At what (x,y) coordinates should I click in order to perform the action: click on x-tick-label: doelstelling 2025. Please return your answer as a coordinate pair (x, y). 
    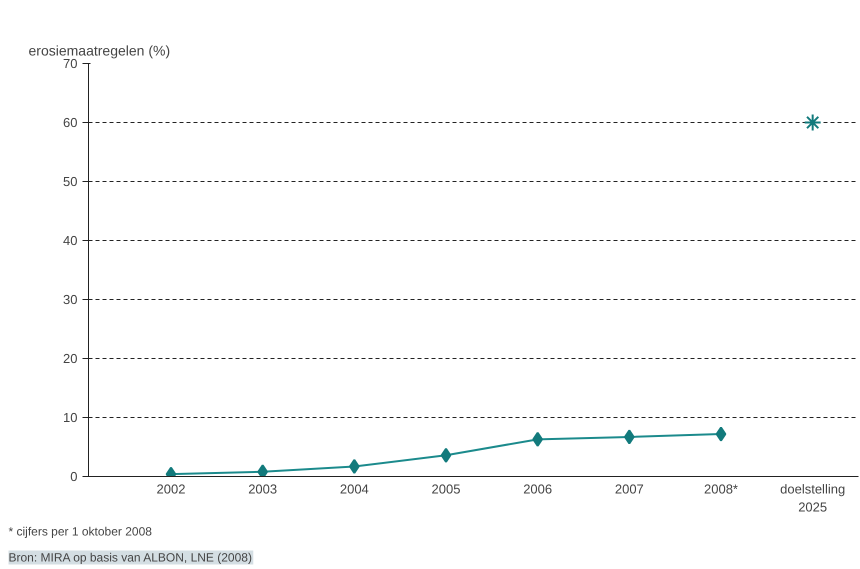
    Looking at the image, I should click on (813, 498).